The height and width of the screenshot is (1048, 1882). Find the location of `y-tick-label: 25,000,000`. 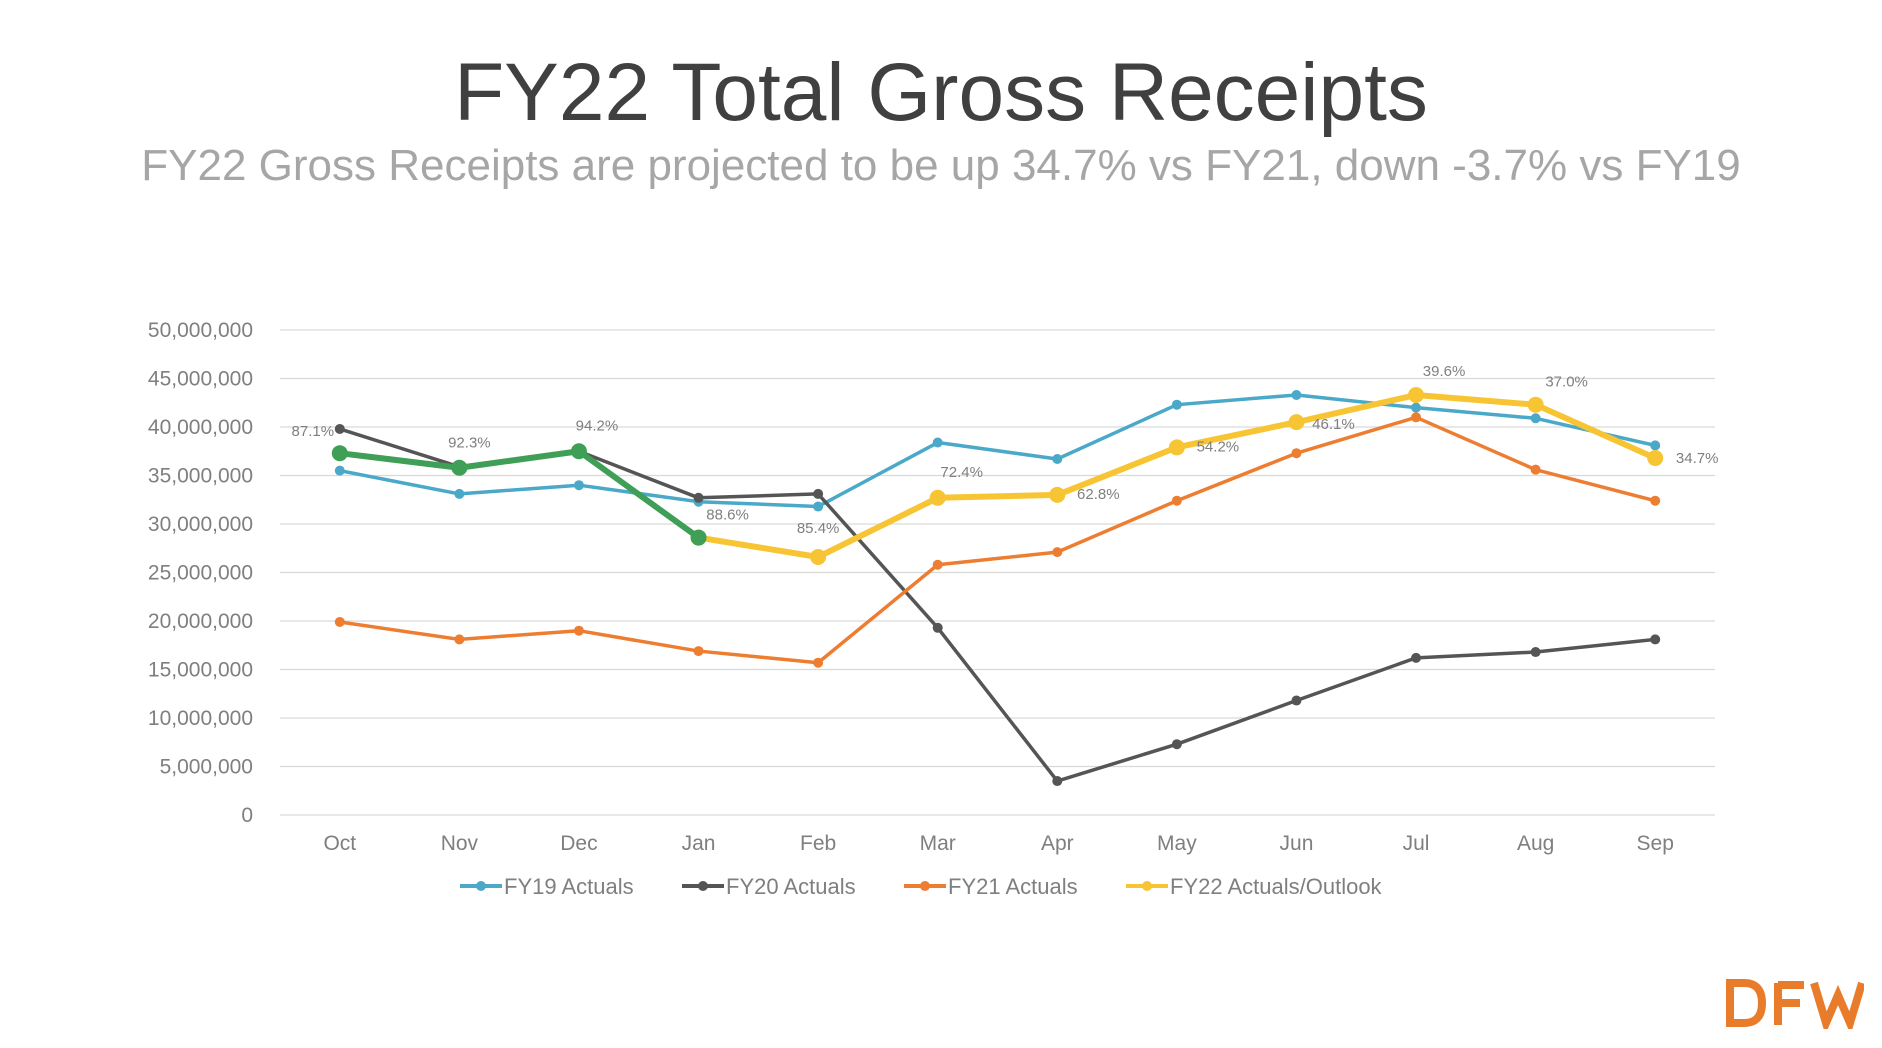

y-tick-label: 25,000,000 is located at coordinates (200, 573).